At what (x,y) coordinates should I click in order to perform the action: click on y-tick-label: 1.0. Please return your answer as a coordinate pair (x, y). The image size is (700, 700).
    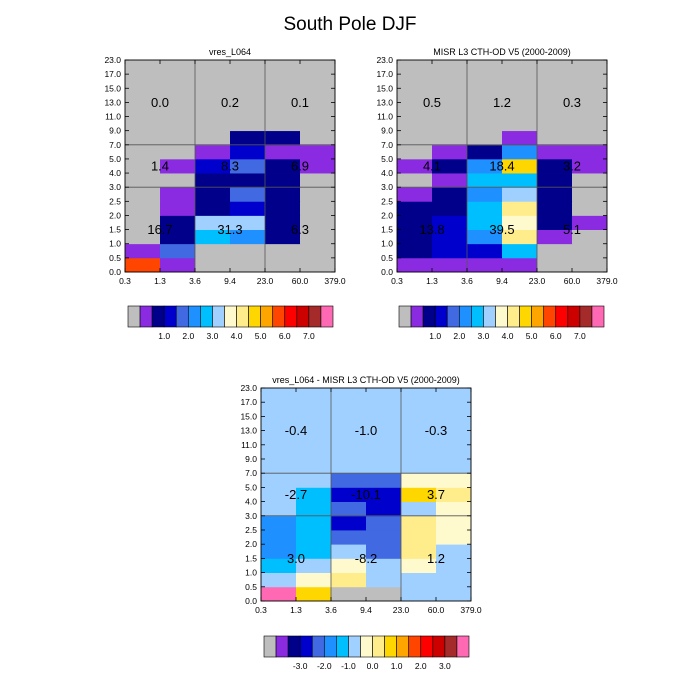
    Looking at the image, I should click on (251, 573).